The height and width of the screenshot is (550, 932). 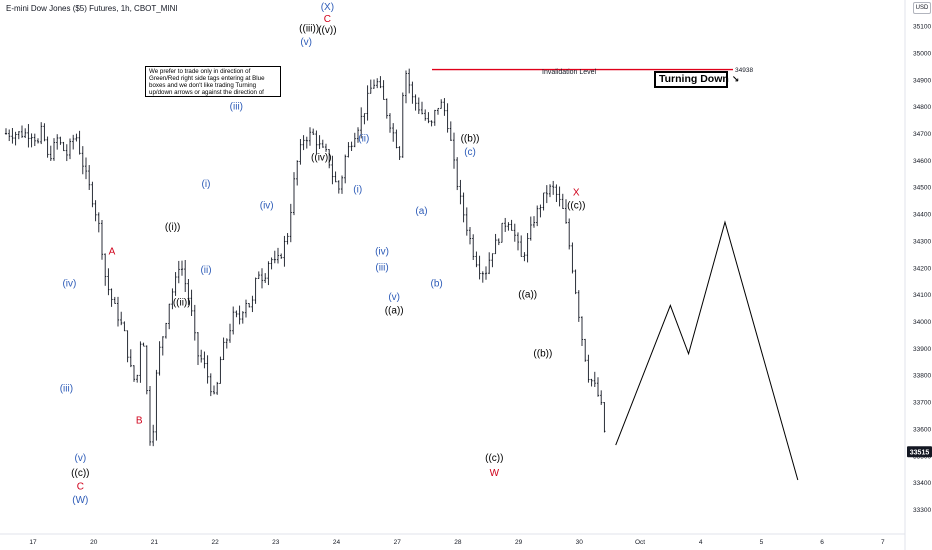 I want to click on turning-down-box: Turning Down ↘, so click(x=696, y=79).